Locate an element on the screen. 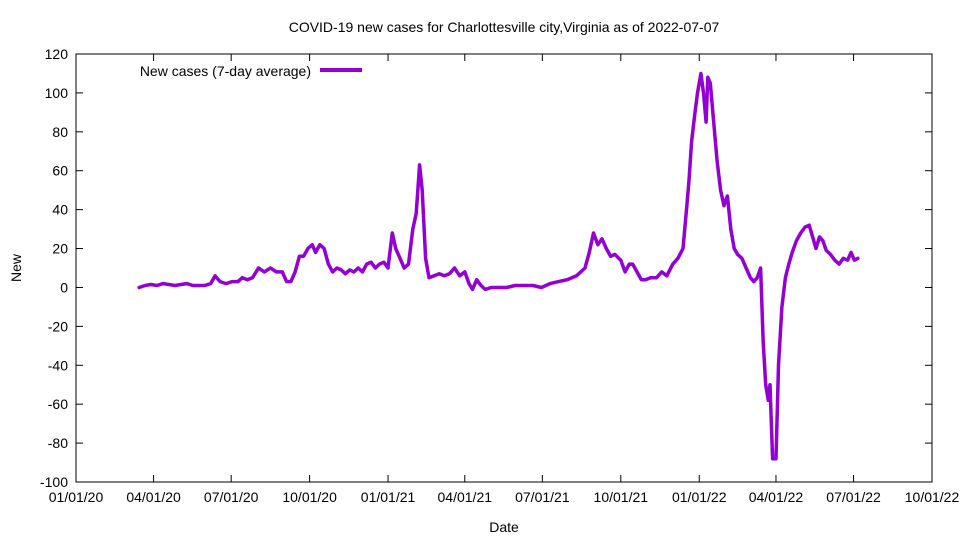 This screenshot has height=540, width=960. x-tick-label: 01/01/20 is located at coordinates (76, 497).